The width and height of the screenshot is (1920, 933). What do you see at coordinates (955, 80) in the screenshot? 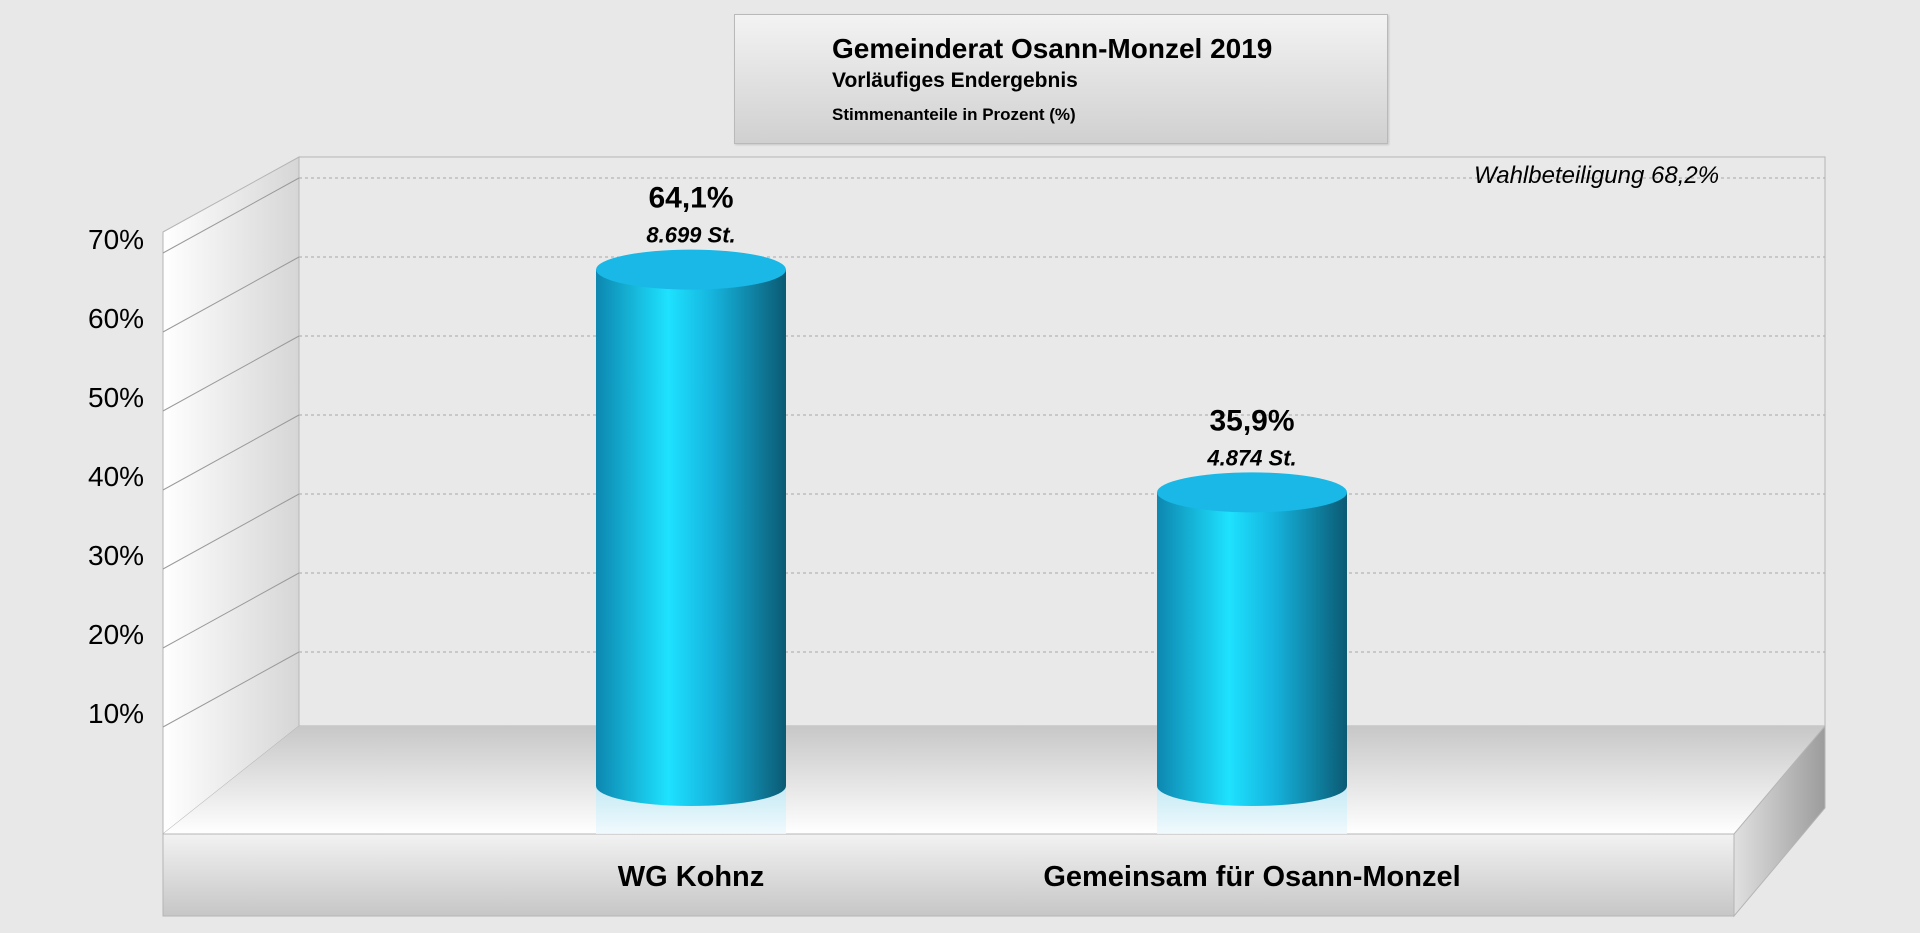
I see `chart-subtitle: Vorläufiges Endergebnis` at bounding box center [955, 80].